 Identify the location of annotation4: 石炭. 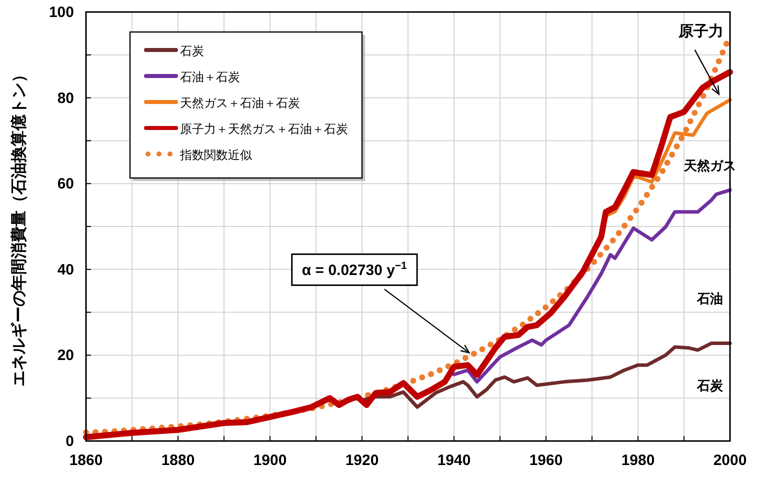
(710, 385).